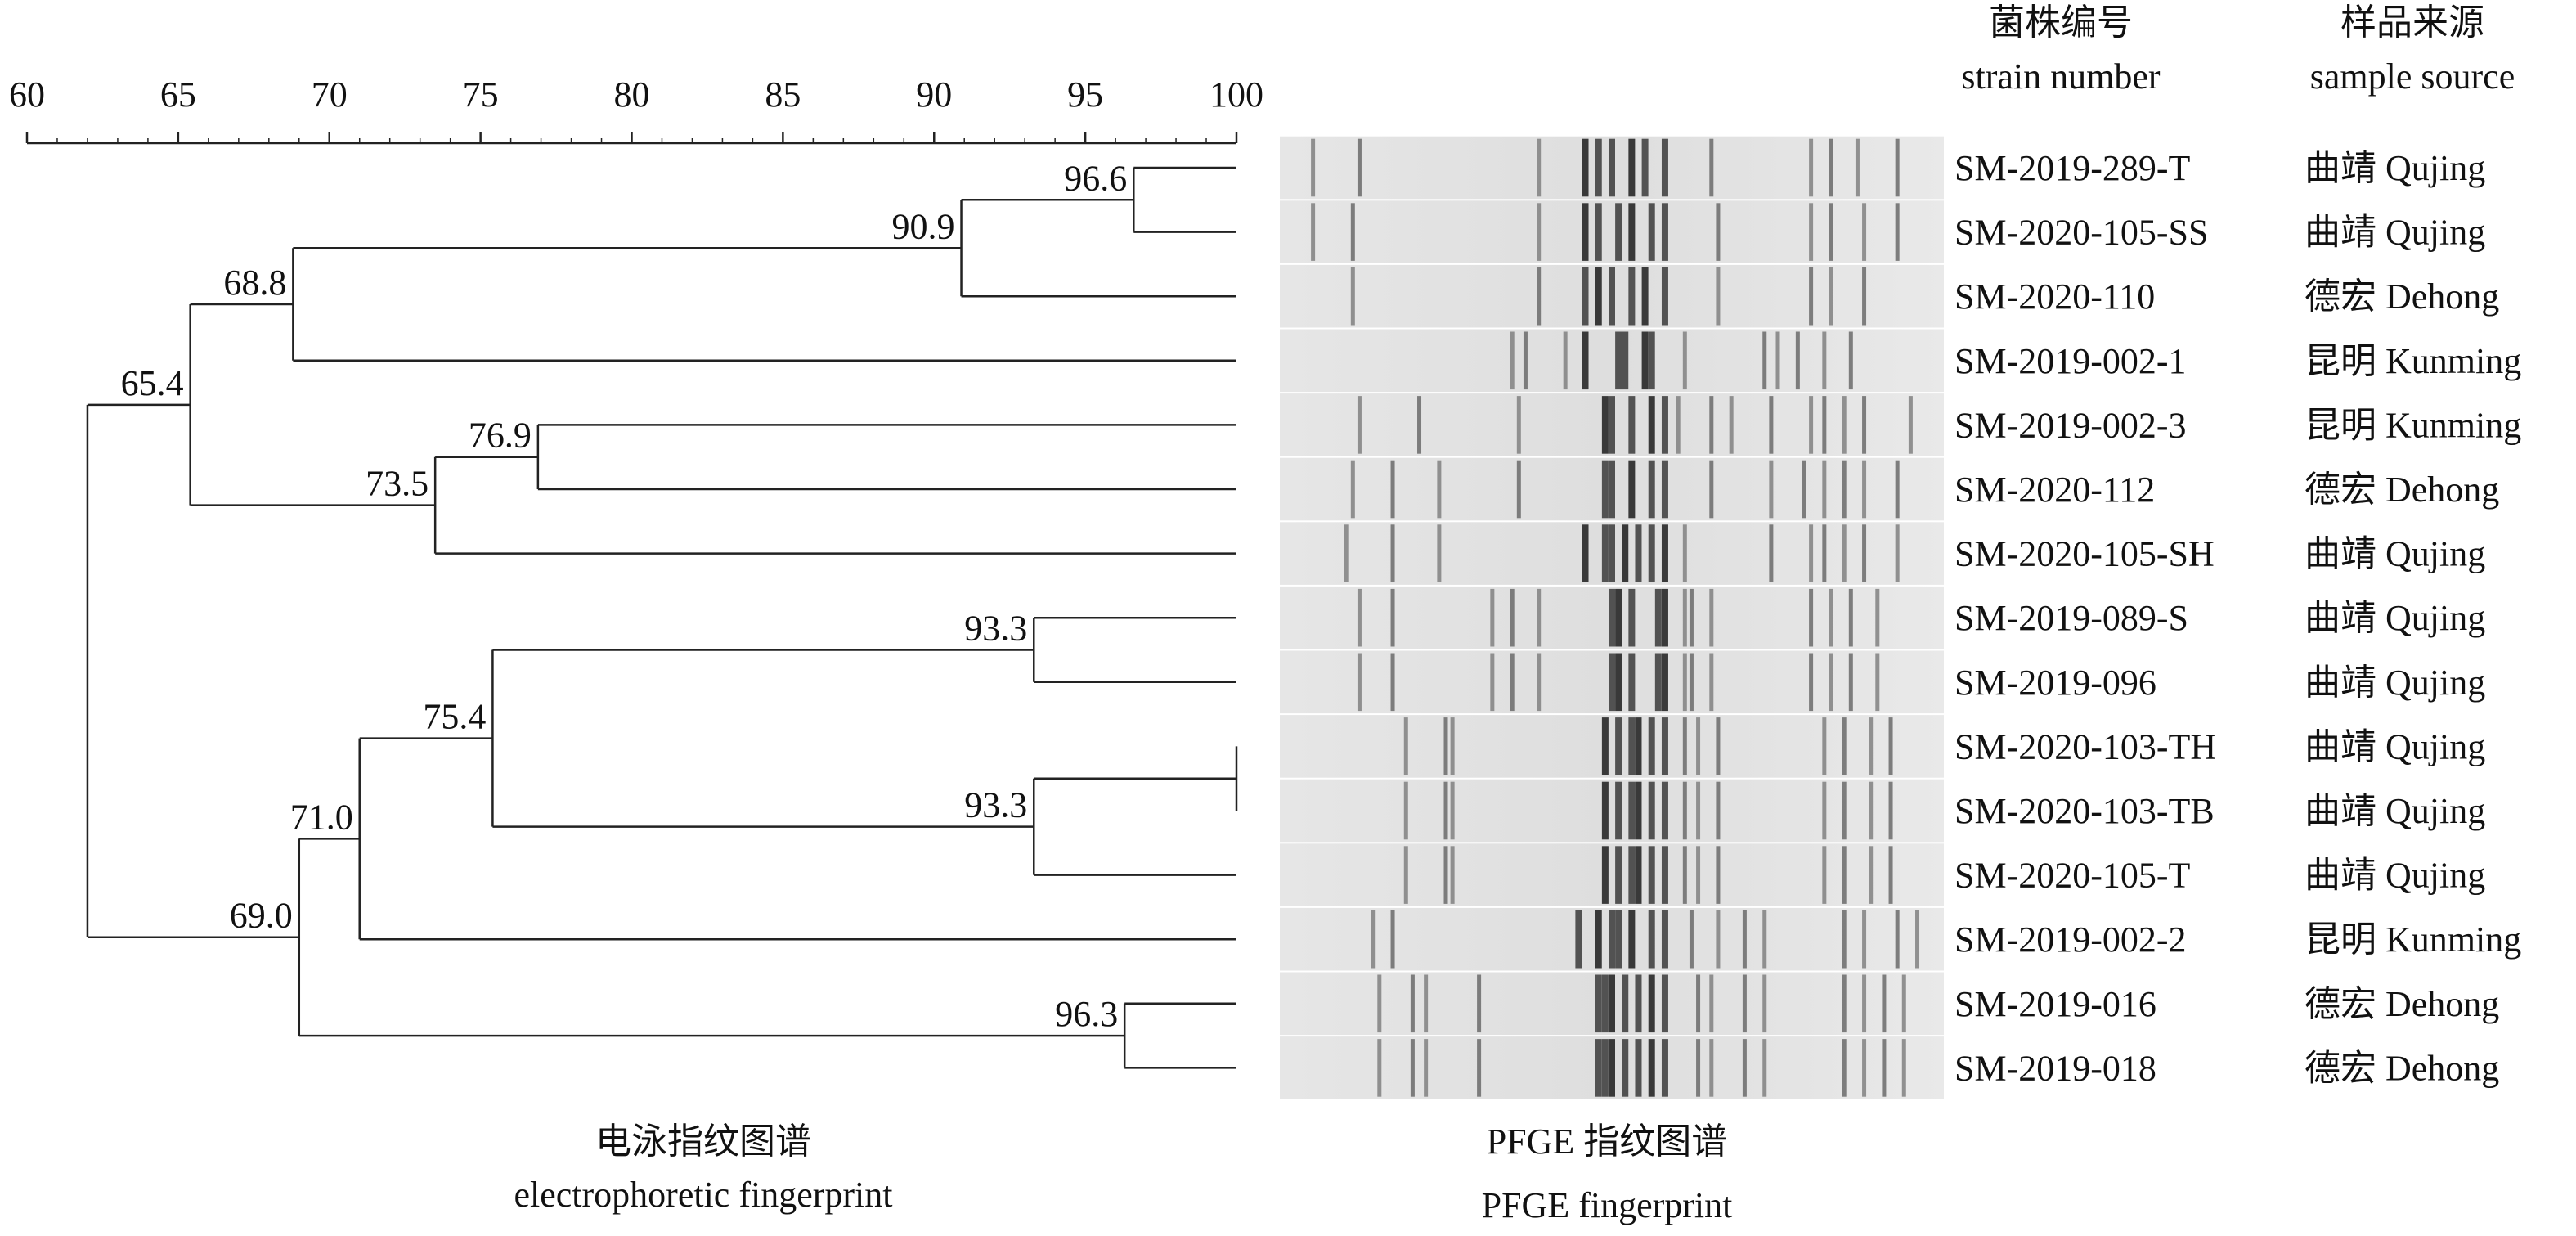  I want to click on header-strain-en: strain number, so click(2061, 76).